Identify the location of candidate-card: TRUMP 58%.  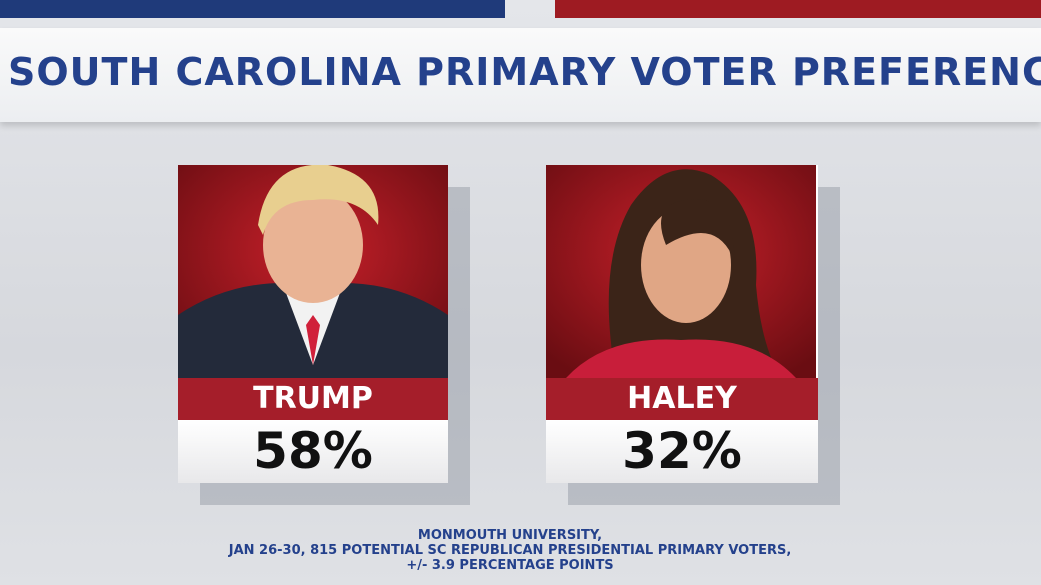
(313, 324).